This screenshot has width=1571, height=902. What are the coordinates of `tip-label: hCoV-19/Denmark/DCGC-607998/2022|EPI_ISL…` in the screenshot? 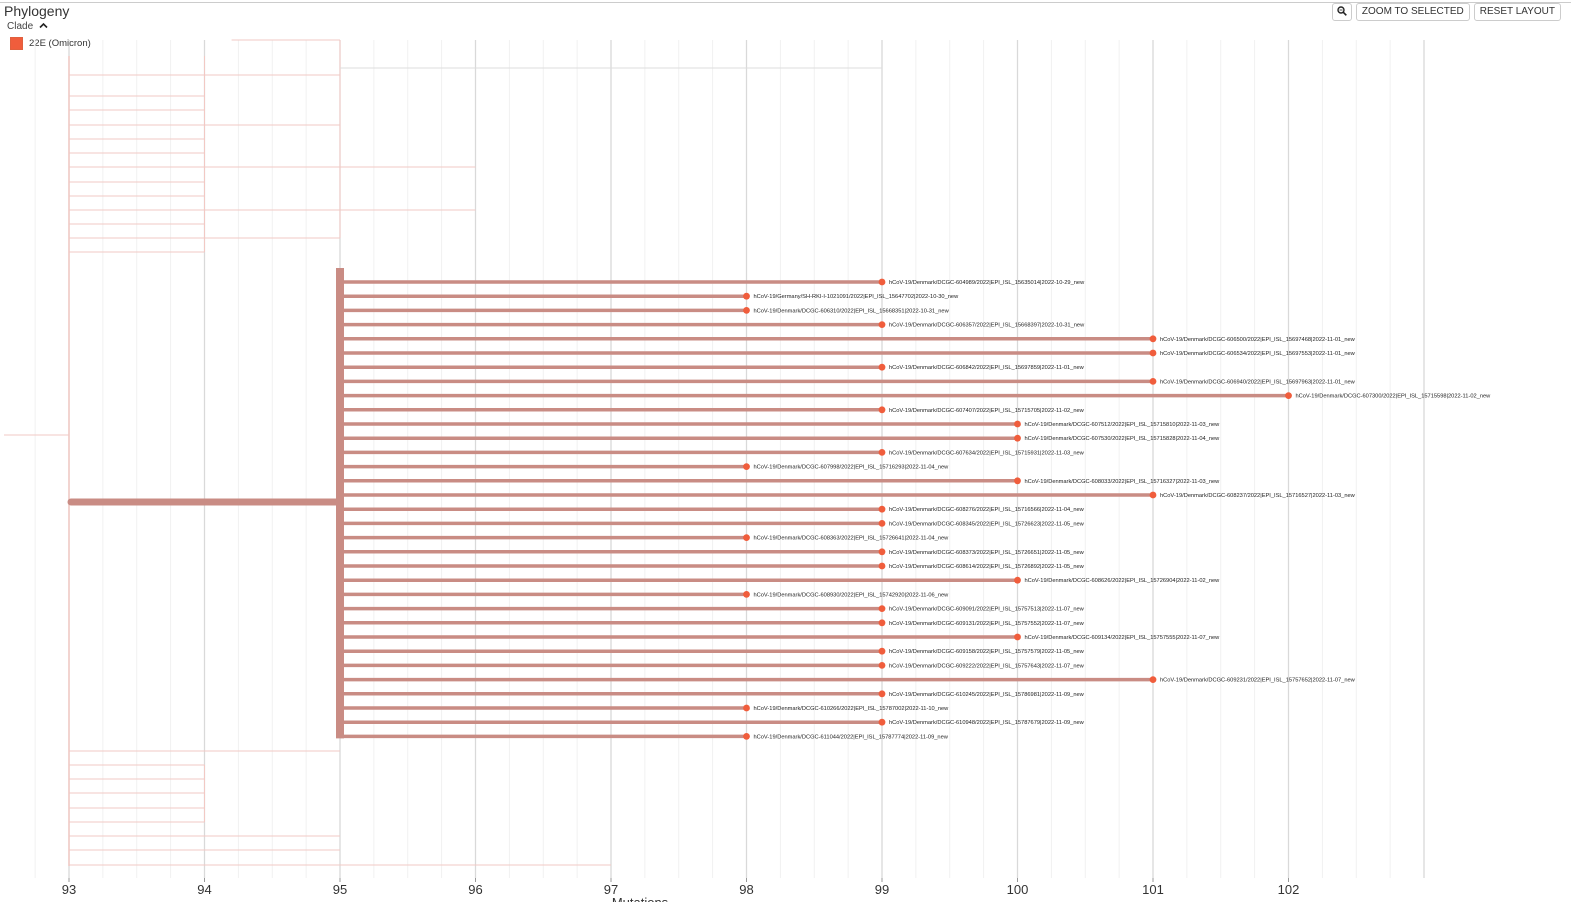 It's located at (852, 468).